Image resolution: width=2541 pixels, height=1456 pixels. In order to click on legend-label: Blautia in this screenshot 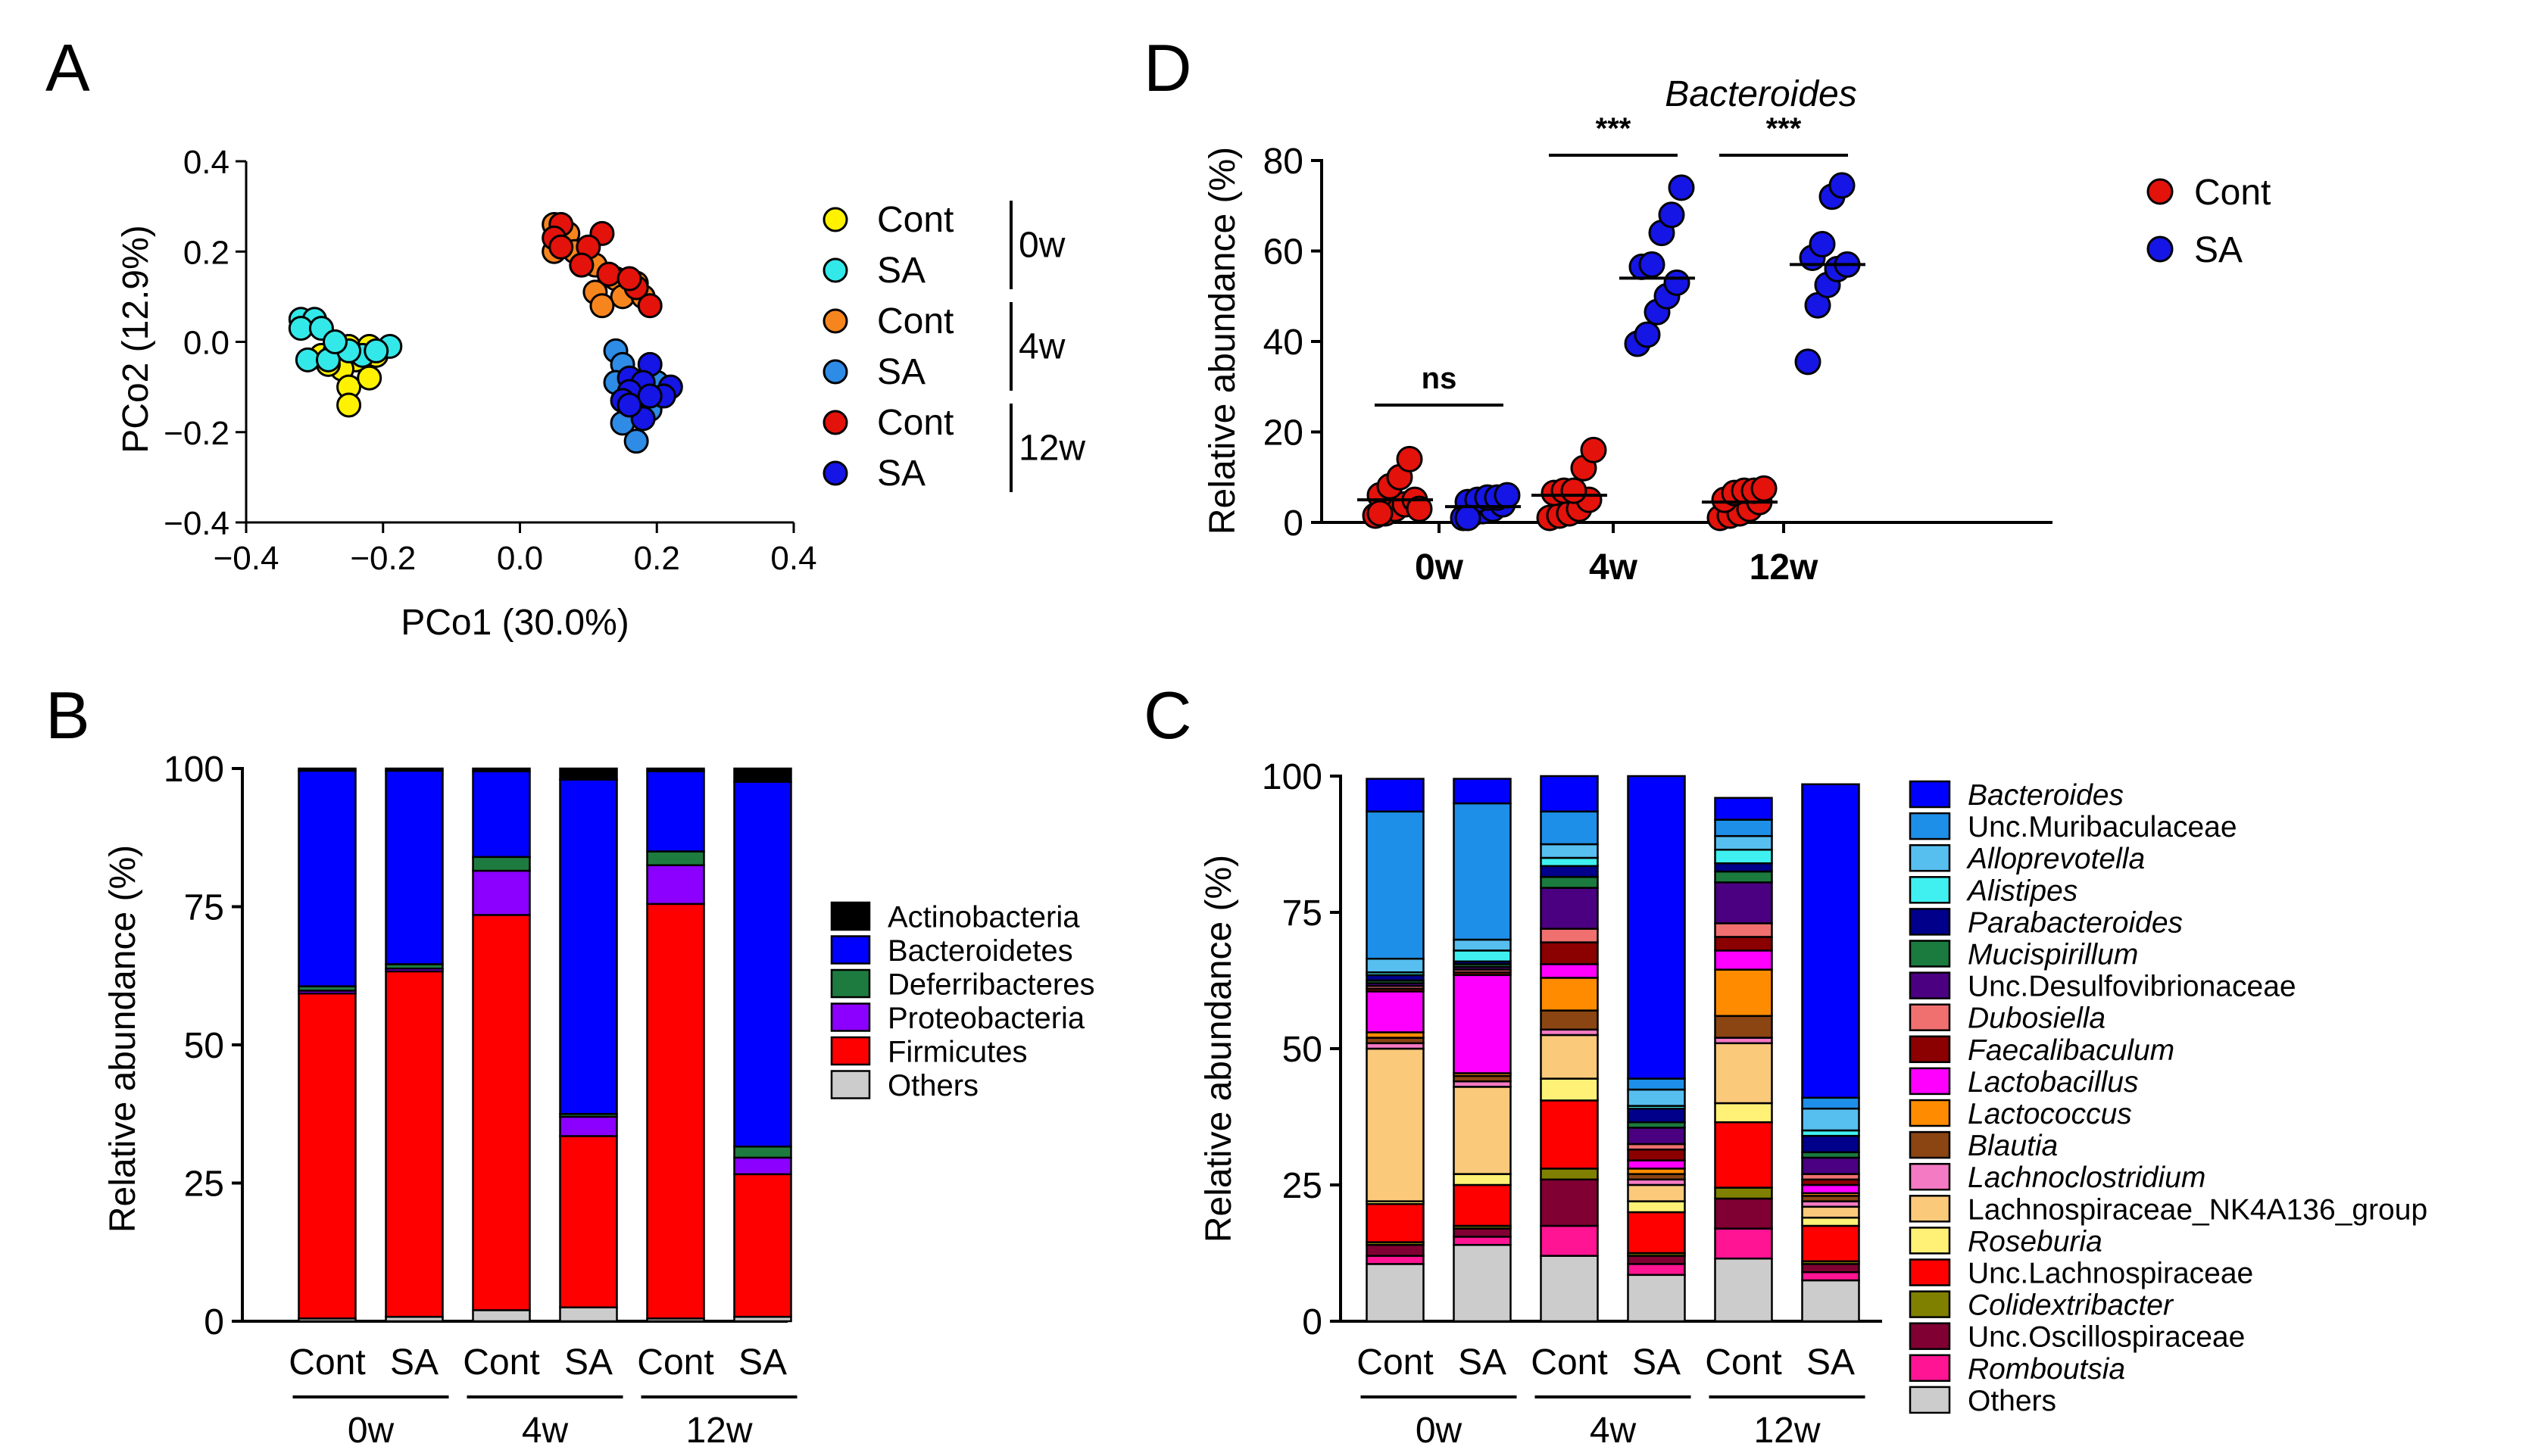, I will do `click(2013, 1146)`.